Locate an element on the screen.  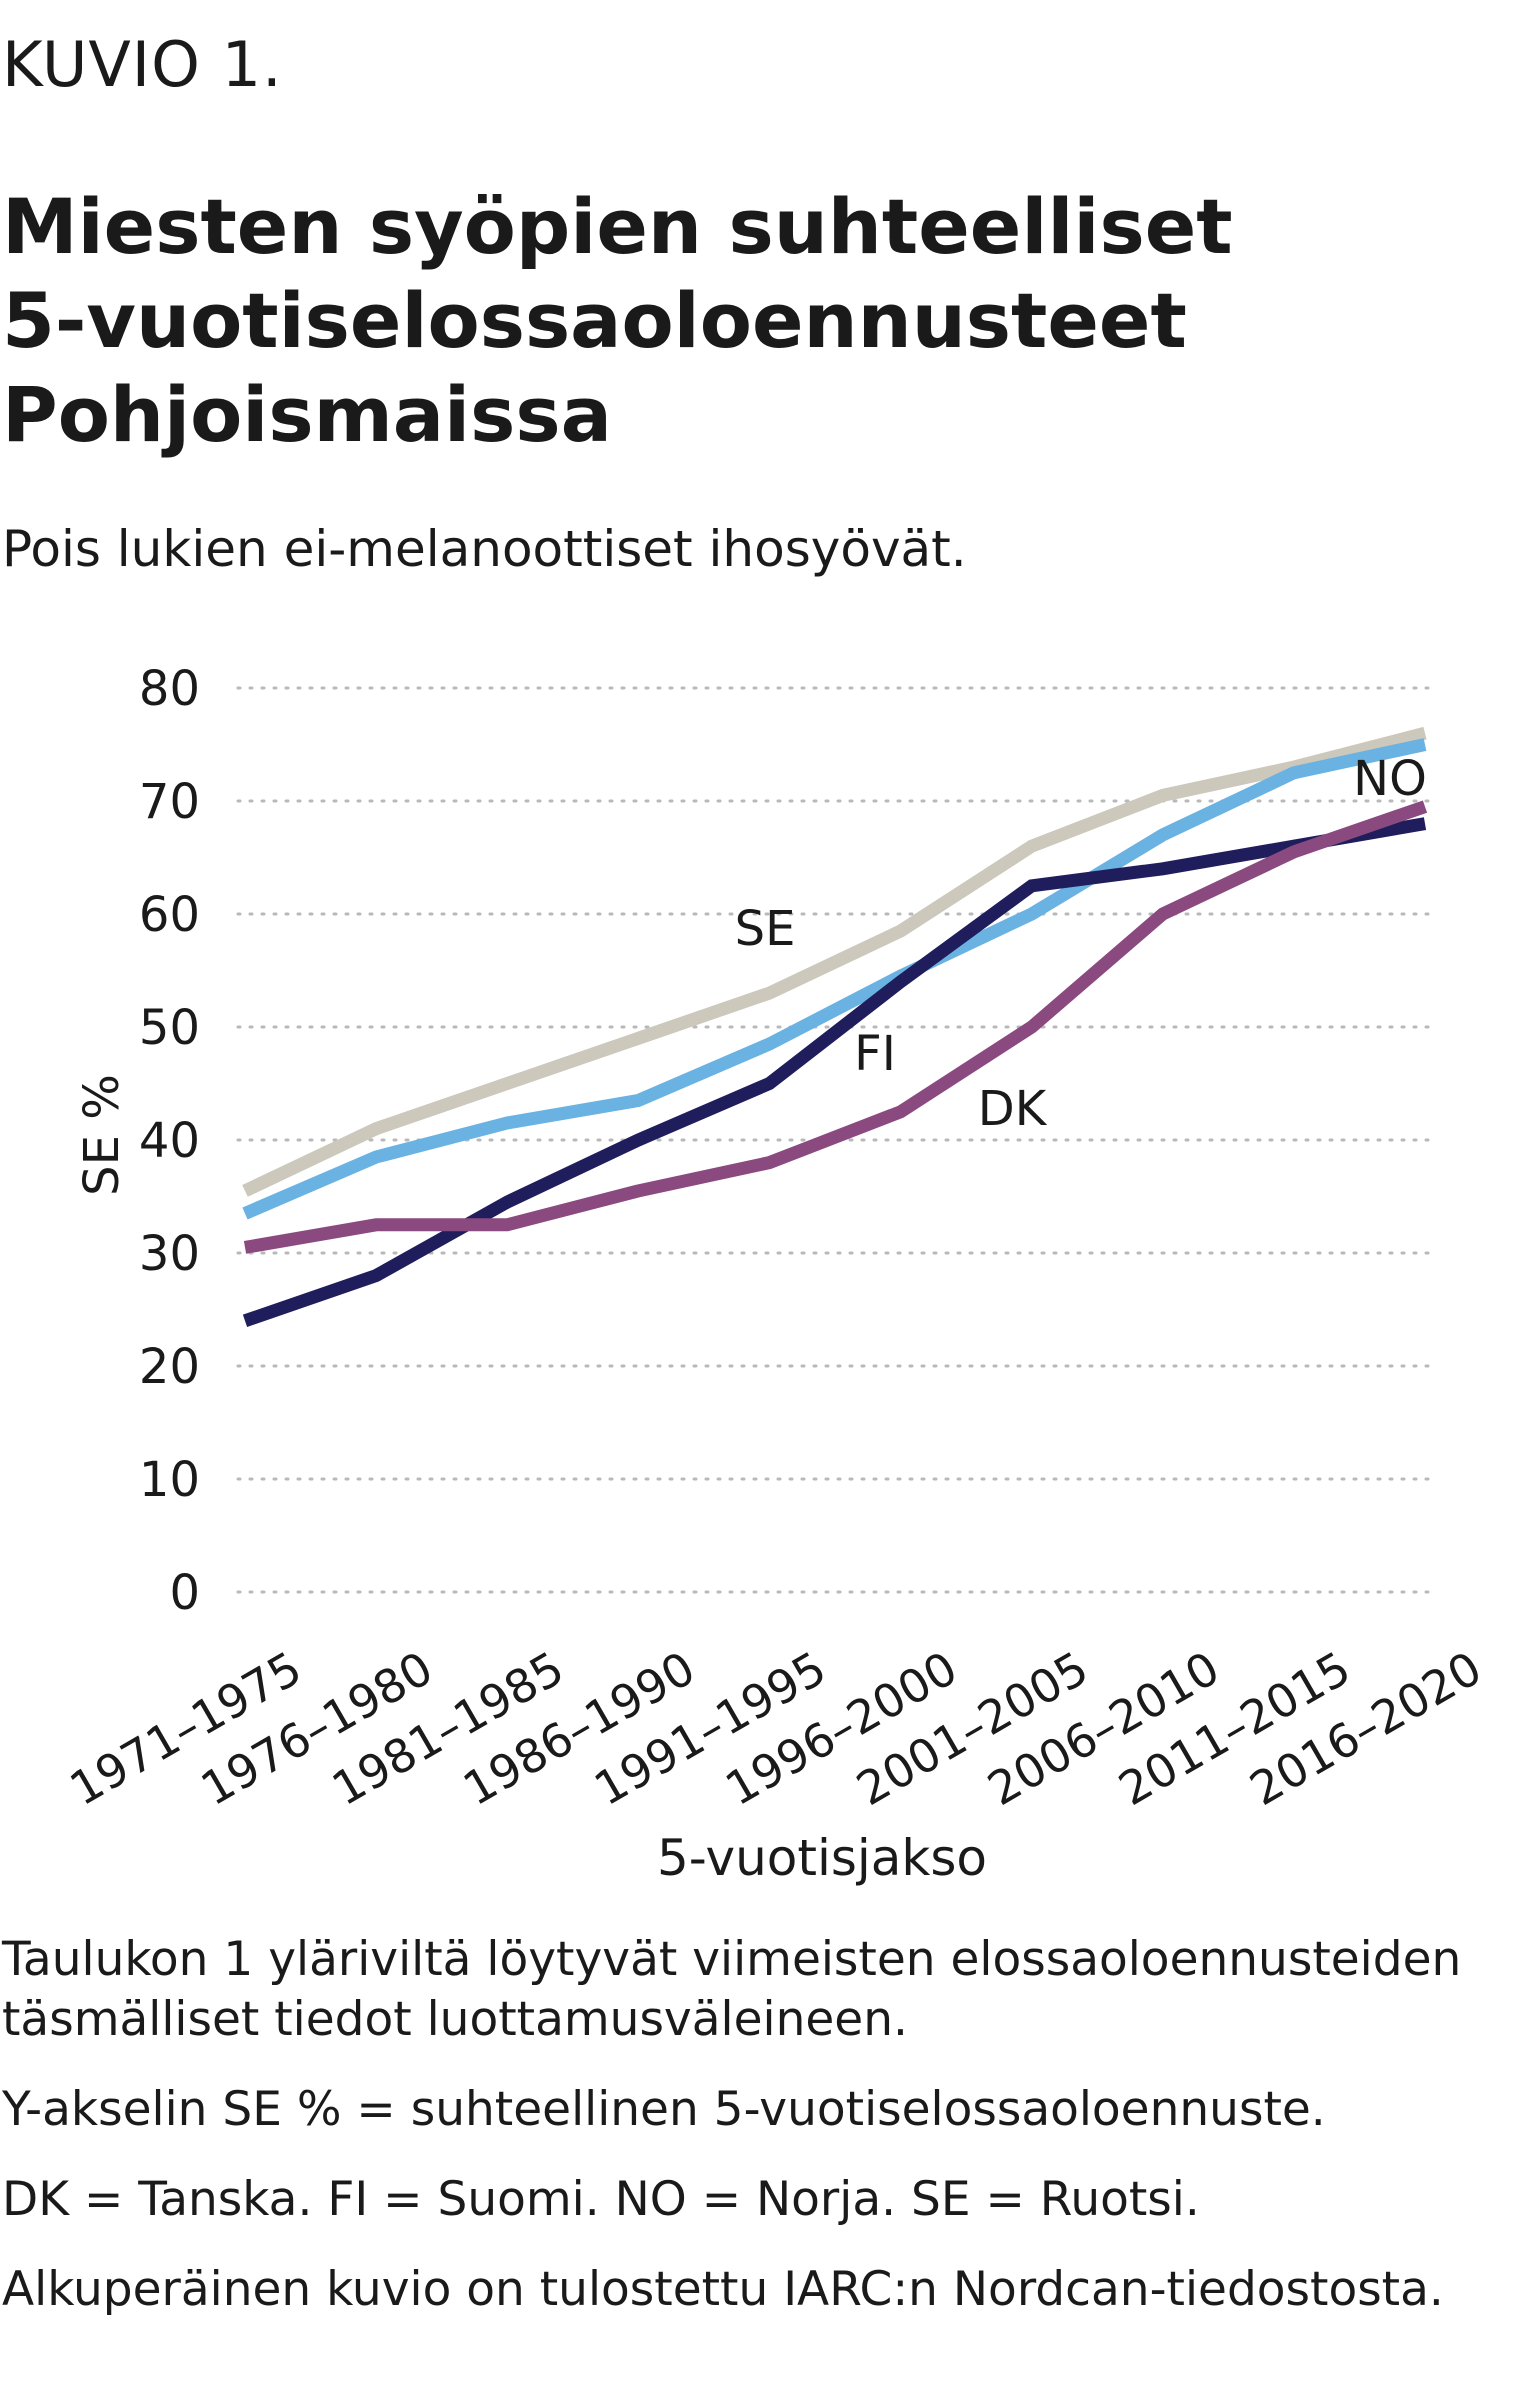
y-tick-label: 80 is located at coordinates (169, 689).